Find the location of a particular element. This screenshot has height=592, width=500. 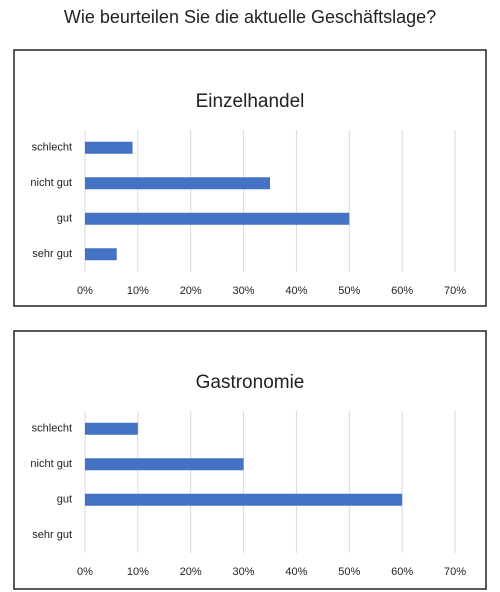

chart-title: Einzelhandel is located at coordinates (250, 101).